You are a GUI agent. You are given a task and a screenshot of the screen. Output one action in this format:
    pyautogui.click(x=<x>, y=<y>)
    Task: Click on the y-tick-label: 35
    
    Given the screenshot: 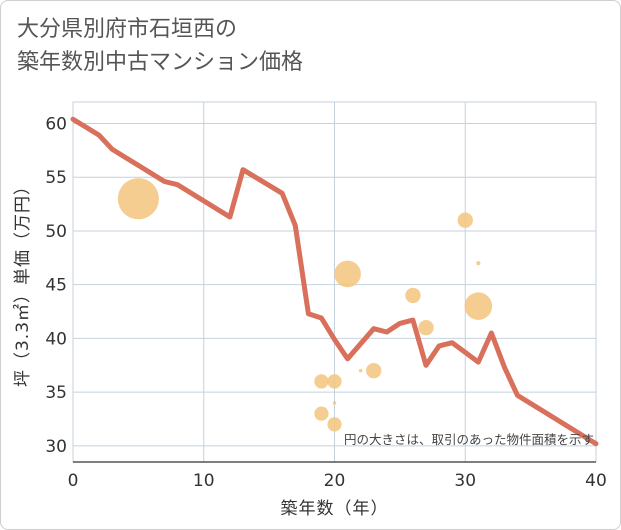 What is the action you would take?
    pyautogui.click(x=56, y=393)
    